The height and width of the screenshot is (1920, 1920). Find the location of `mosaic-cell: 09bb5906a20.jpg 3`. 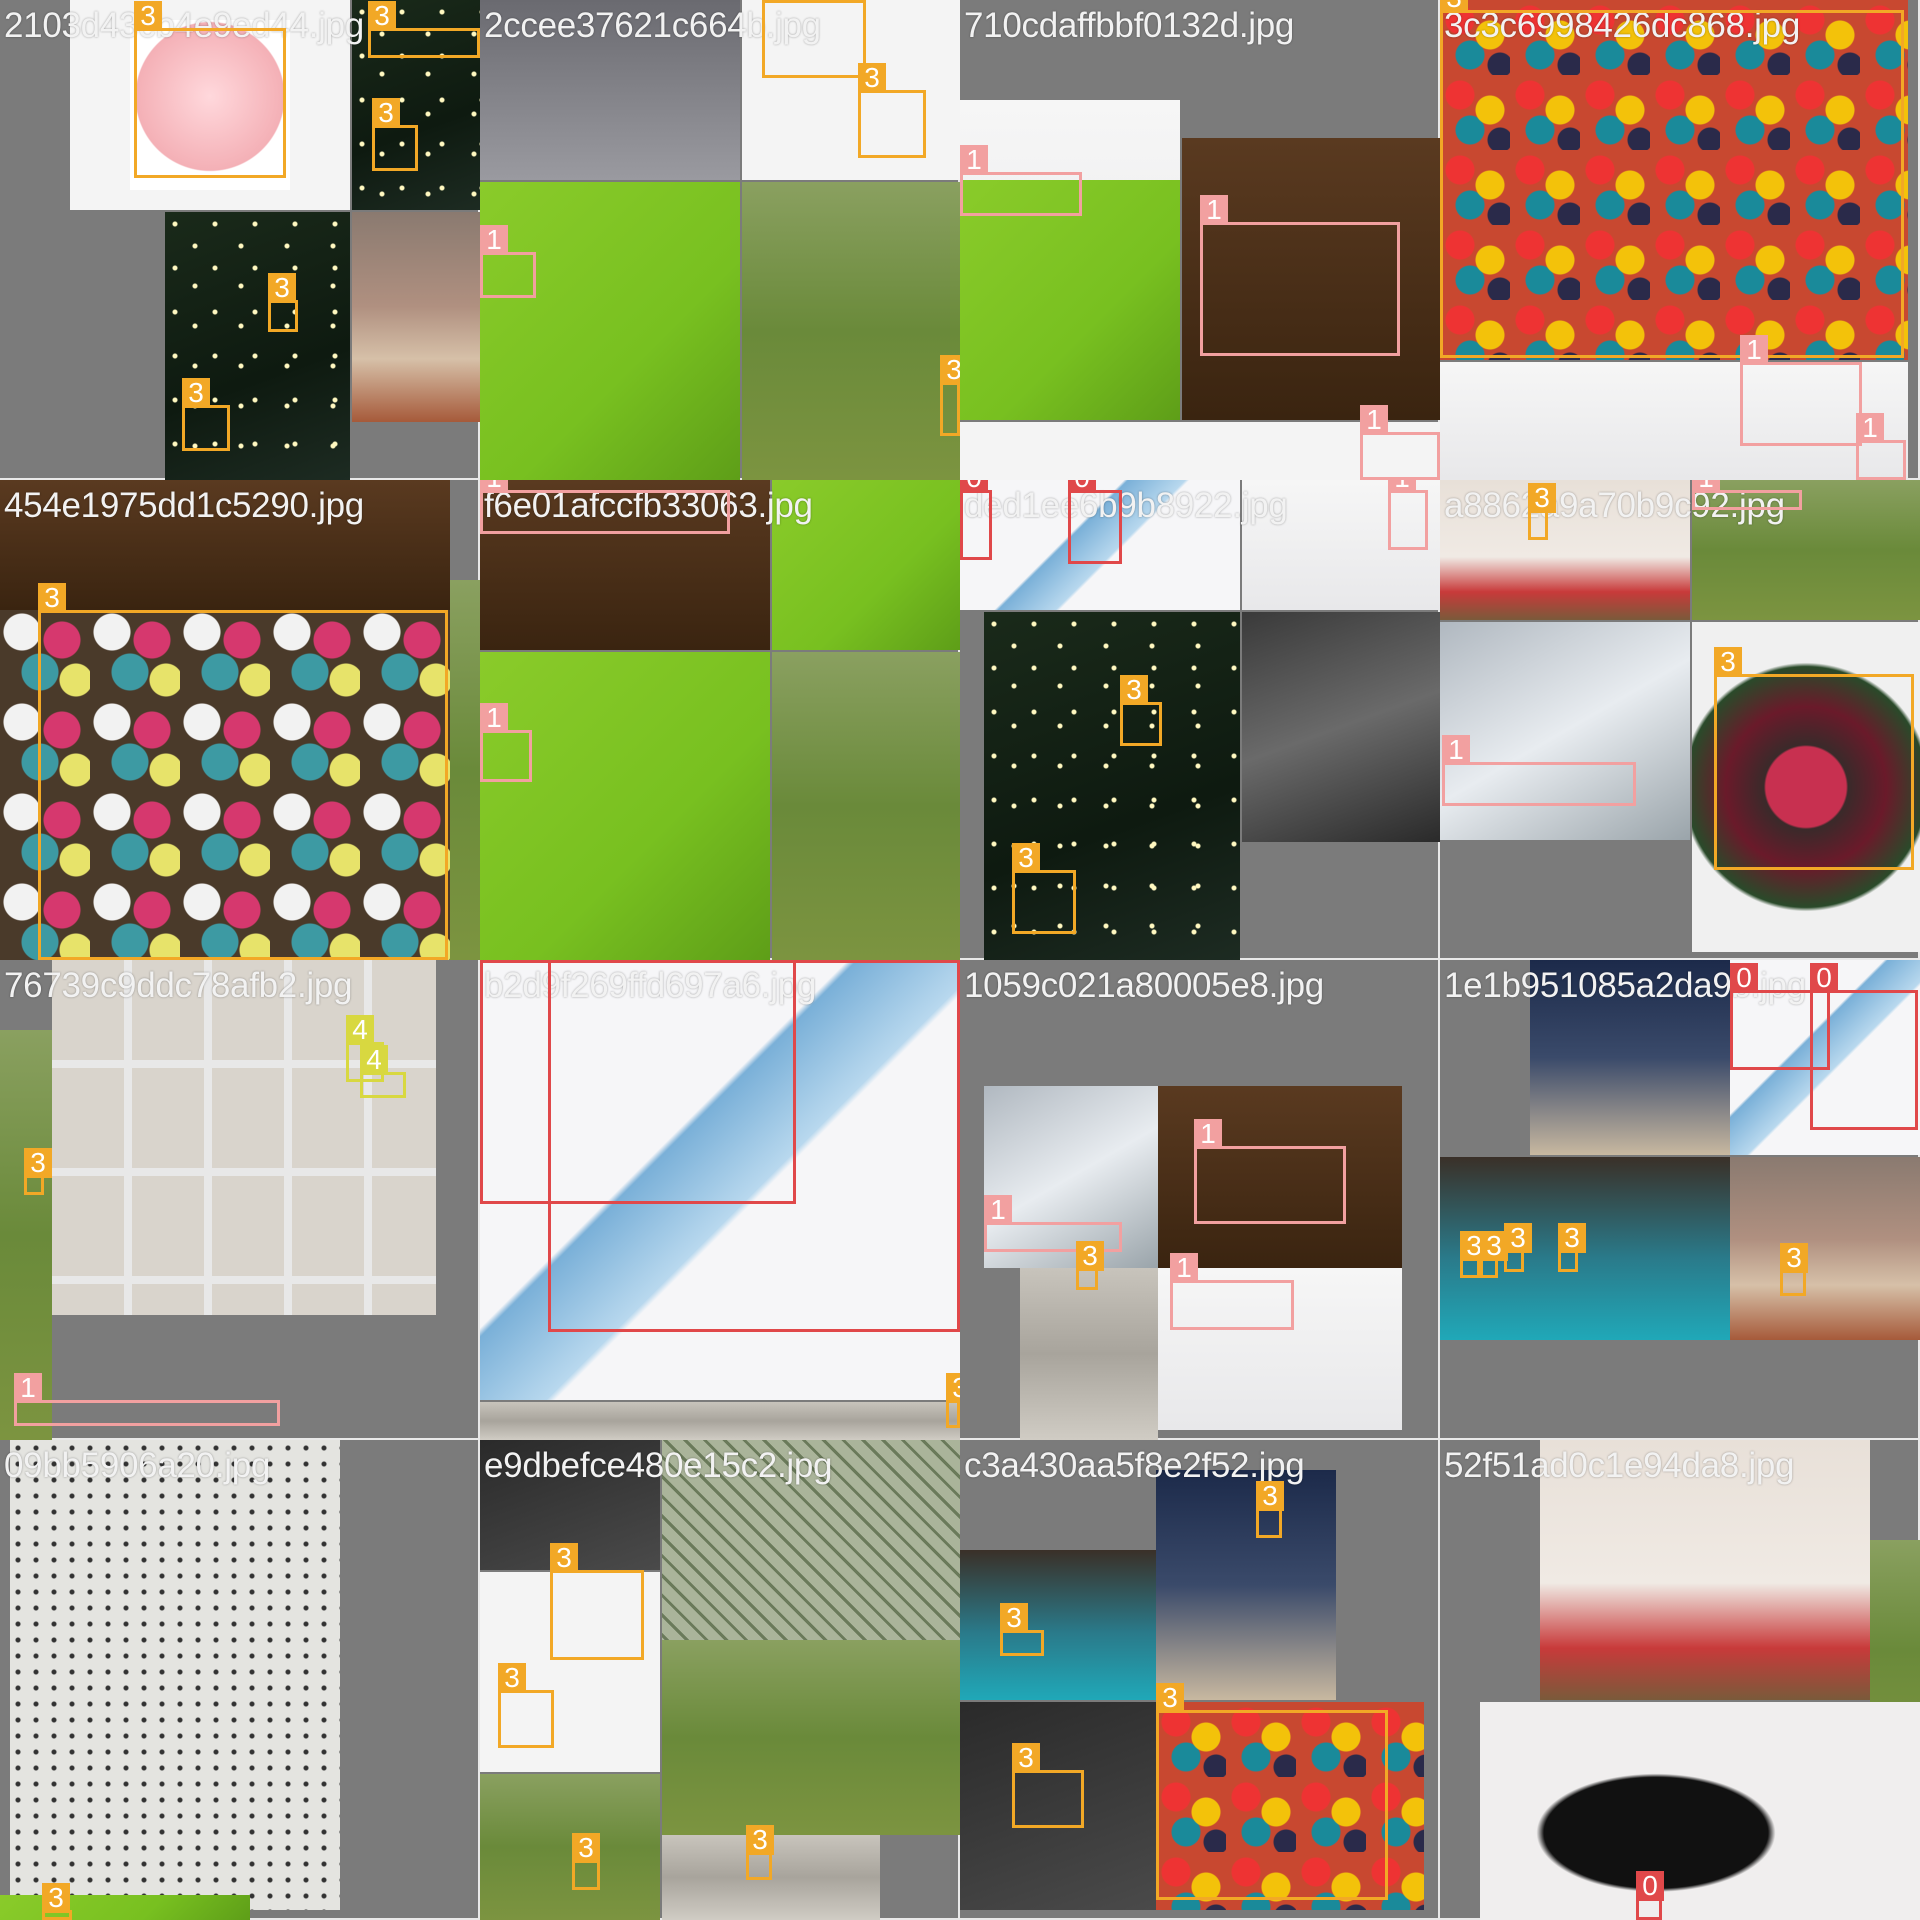

mosaic-cell: 09bb5906a20.jpg 3 is located at coordinates (240, 1680).